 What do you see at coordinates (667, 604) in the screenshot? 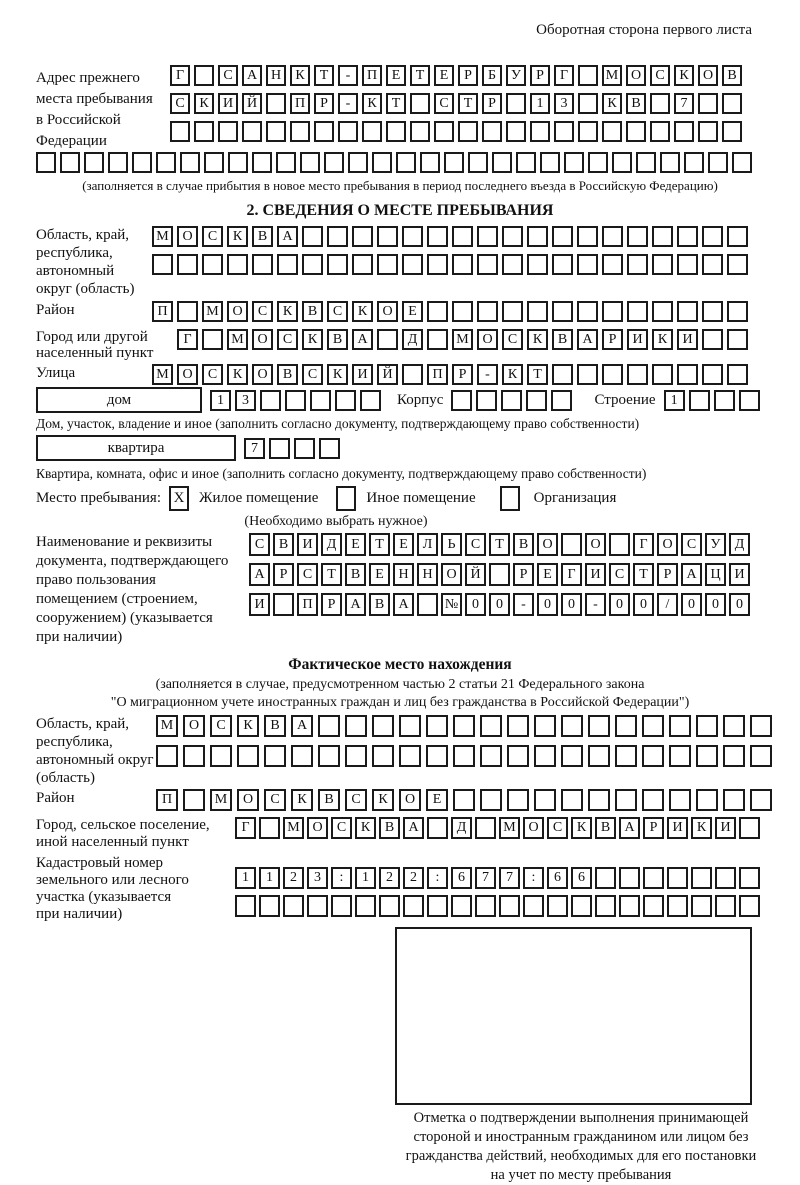
I see `char-cell: /` at bounding box center [667, 604].